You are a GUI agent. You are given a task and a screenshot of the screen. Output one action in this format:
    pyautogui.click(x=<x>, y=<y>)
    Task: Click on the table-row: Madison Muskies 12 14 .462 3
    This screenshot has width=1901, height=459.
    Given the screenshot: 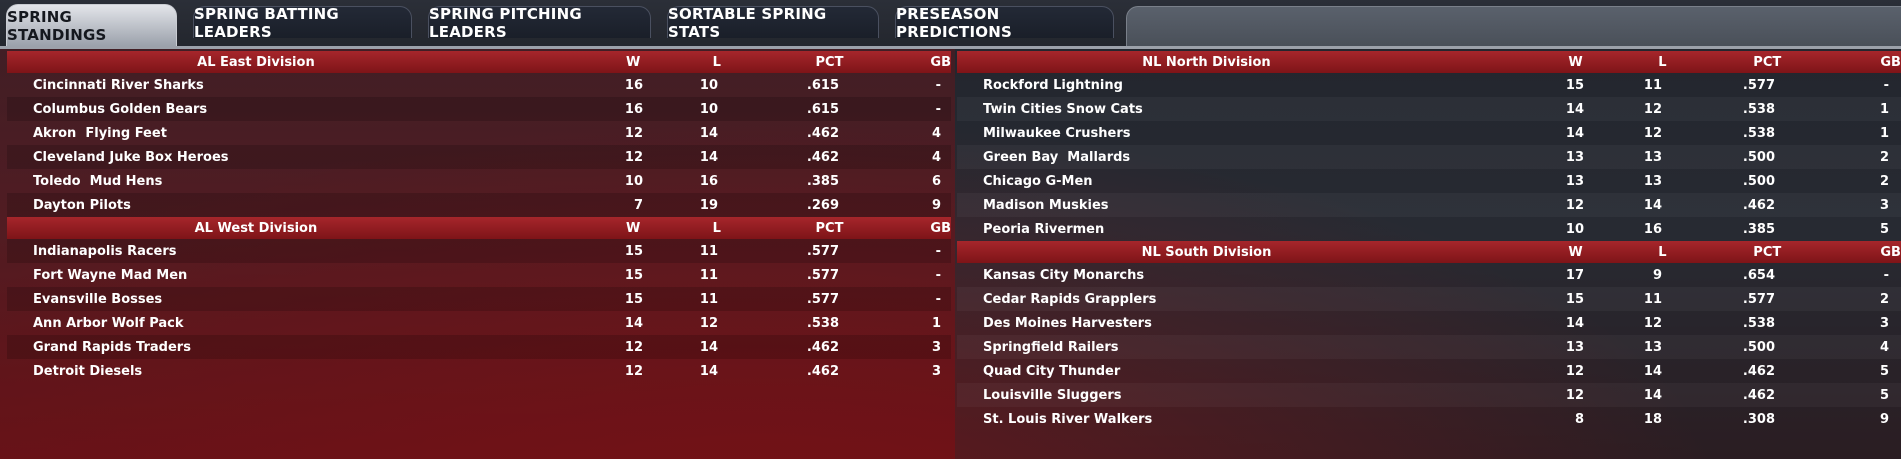 What is the action you would take?
    pyautogui.click(x=1429, y=205)
    